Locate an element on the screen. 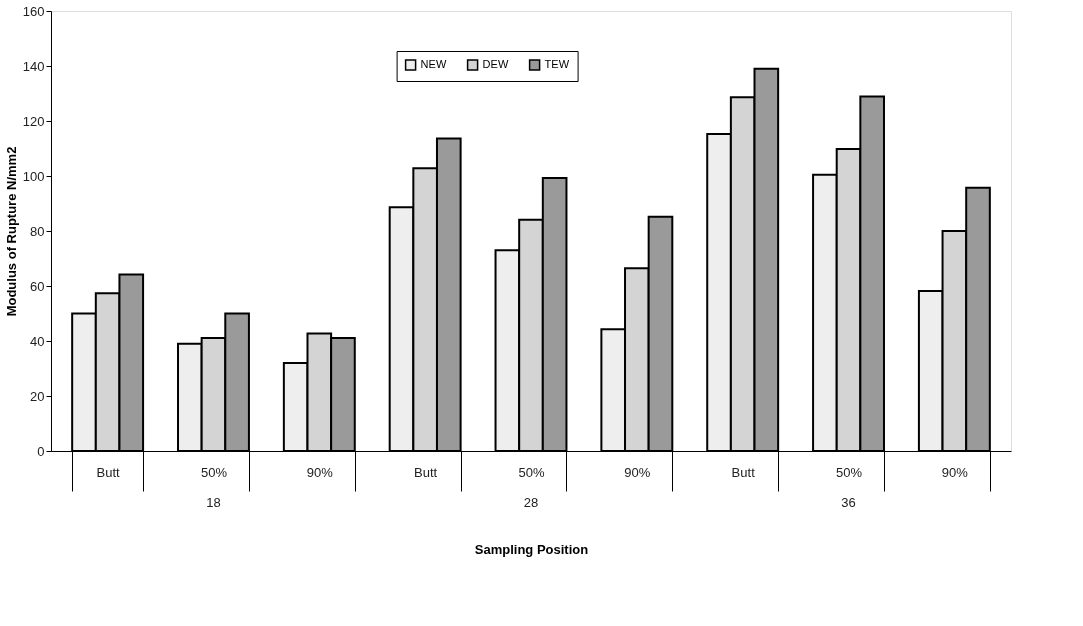 The height and width of the screenshot is (626, 1083). legend-label: NEW is located at coordinates (433, 64).